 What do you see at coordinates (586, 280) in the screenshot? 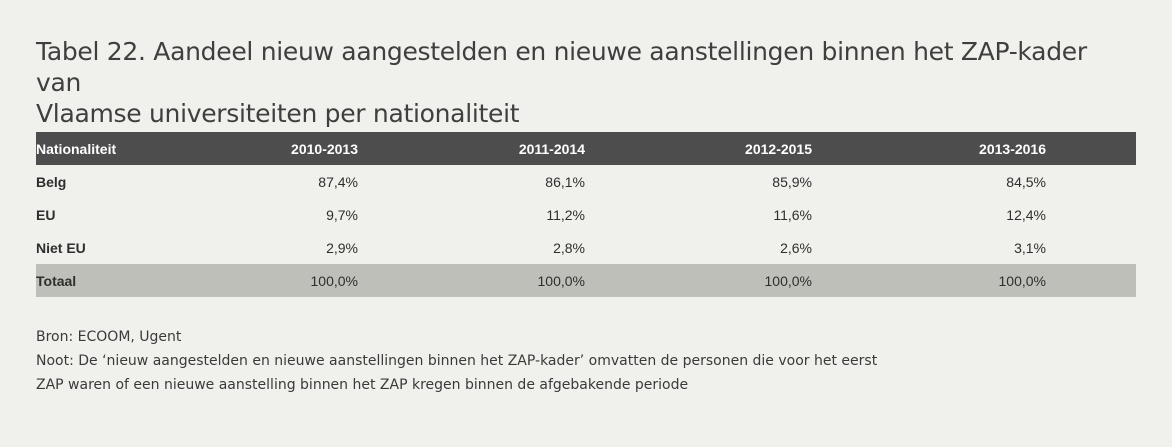
I see `table-row-total: Totaal 100,0% 100,0% 100,0% 100,0%` at bounding box center [586, 280].